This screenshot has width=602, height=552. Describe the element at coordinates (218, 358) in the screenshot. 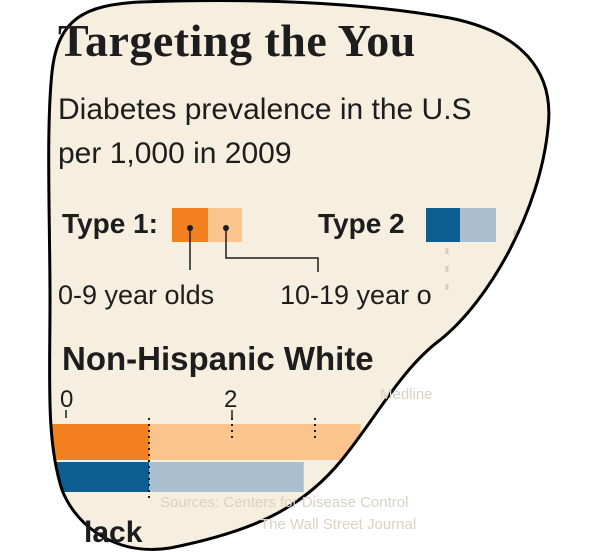

I see `group-label: Non-Hispanic White` at that location.